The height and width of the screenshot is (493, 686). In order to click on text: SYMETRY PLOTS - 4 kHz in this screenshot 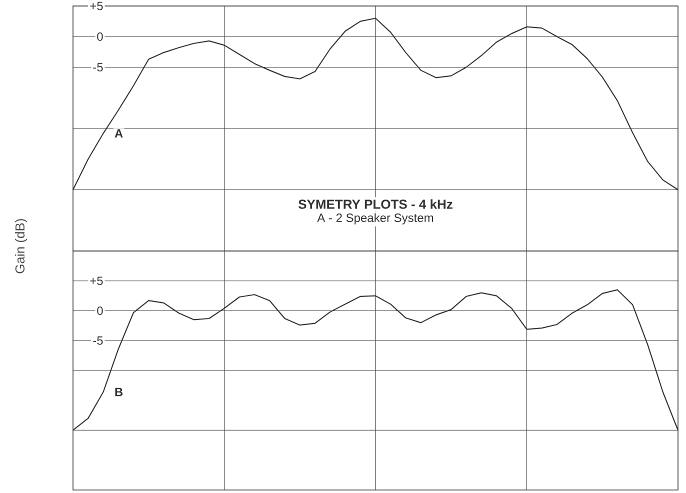, I will do `click(375, 204)`.